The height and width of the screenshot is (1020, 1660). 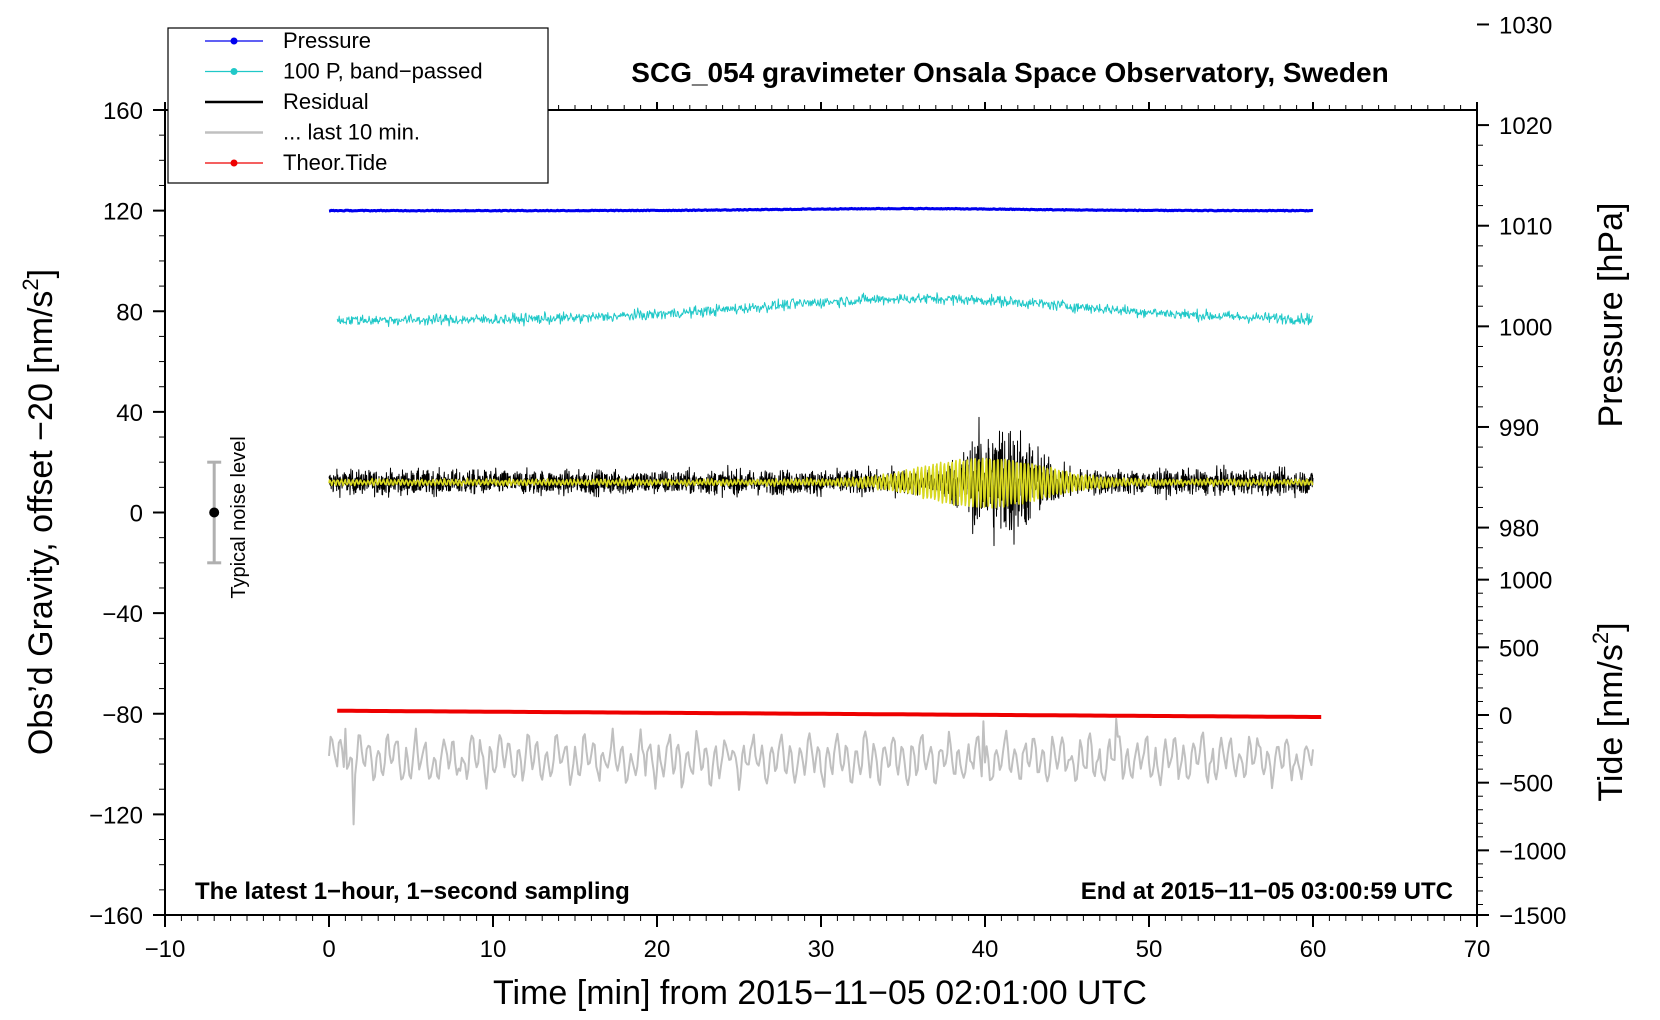 What do you see at coordinates (239, 517) in the screenshot?
I see `noise-level-label: Typical noise level` at bounding box center [239, 517].